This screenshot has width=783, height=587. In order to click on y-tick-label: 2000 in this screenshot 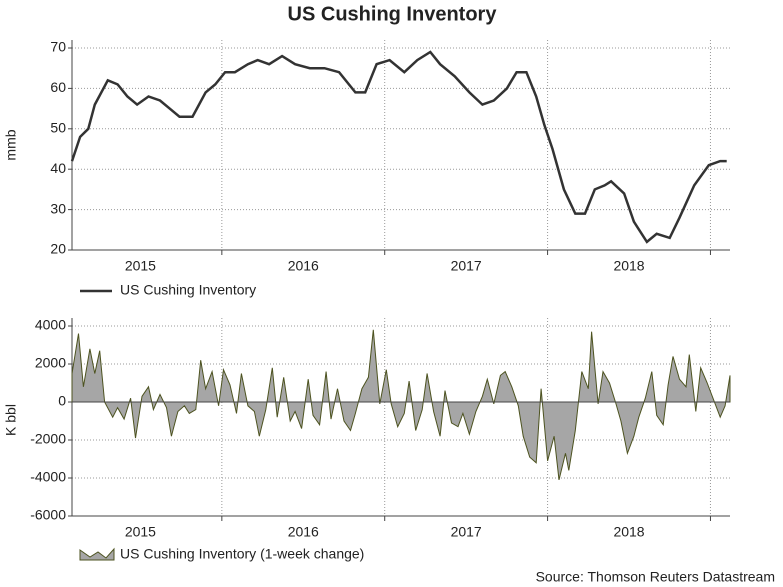, I will do `click(50, 363)`.